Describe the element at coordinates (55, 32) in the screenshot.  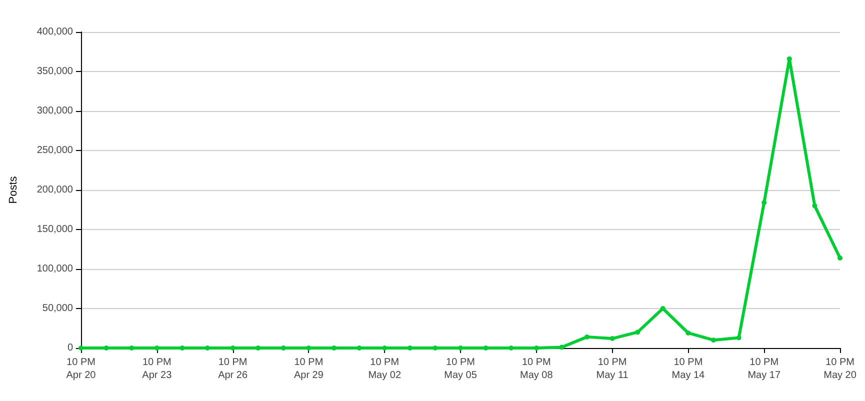
I see `y-tick-label: 400,000` at that location.